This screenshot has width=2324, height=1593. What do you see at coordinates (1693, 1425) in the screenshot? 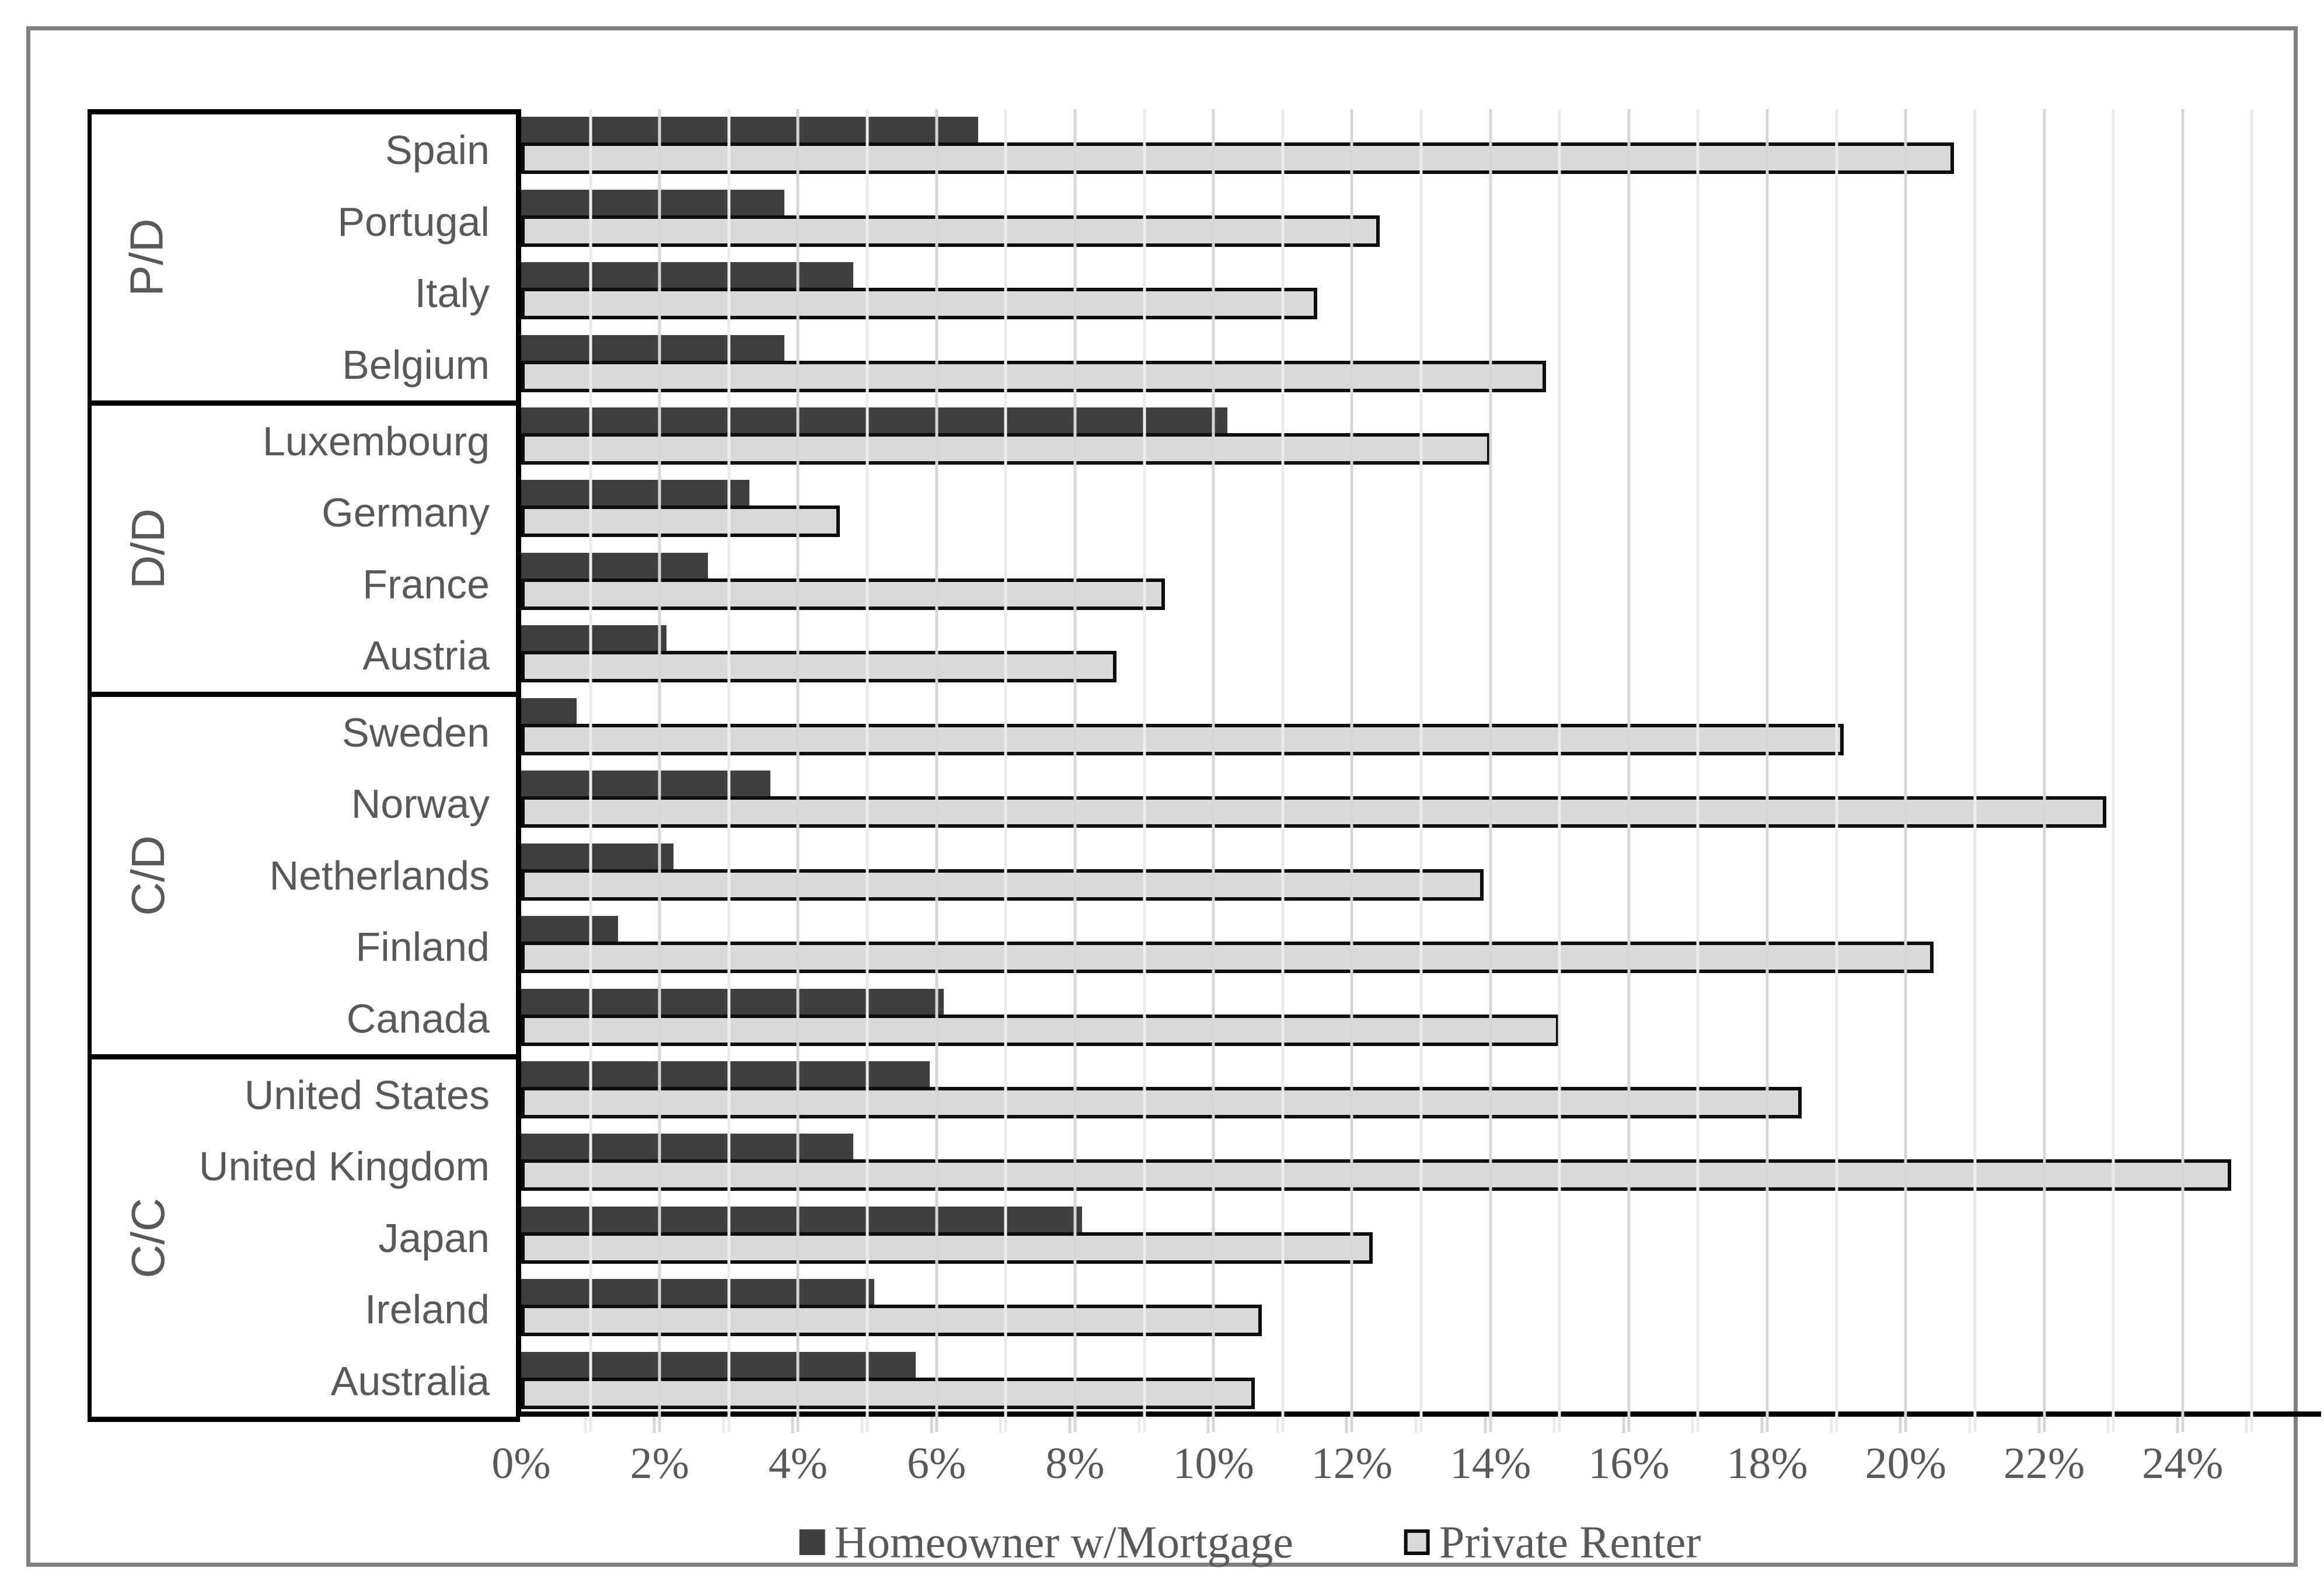
I see `x-tick-17pct` at bounding box center [1693, 1425].